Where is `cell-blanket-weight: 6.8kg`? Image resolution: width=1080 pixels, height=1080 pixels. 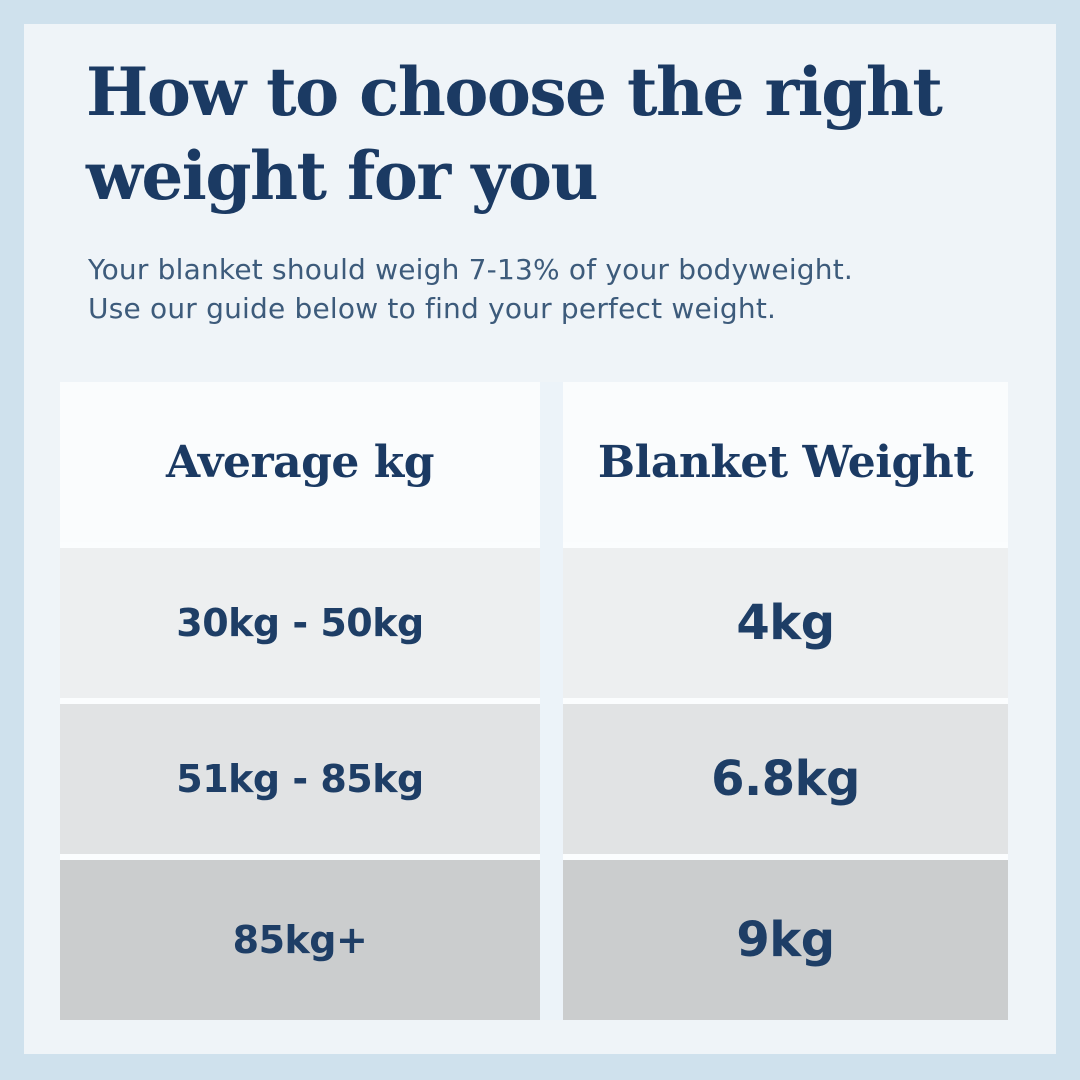 cell-blanket-weight: 6.8kg is located at coordinates (785, 779).